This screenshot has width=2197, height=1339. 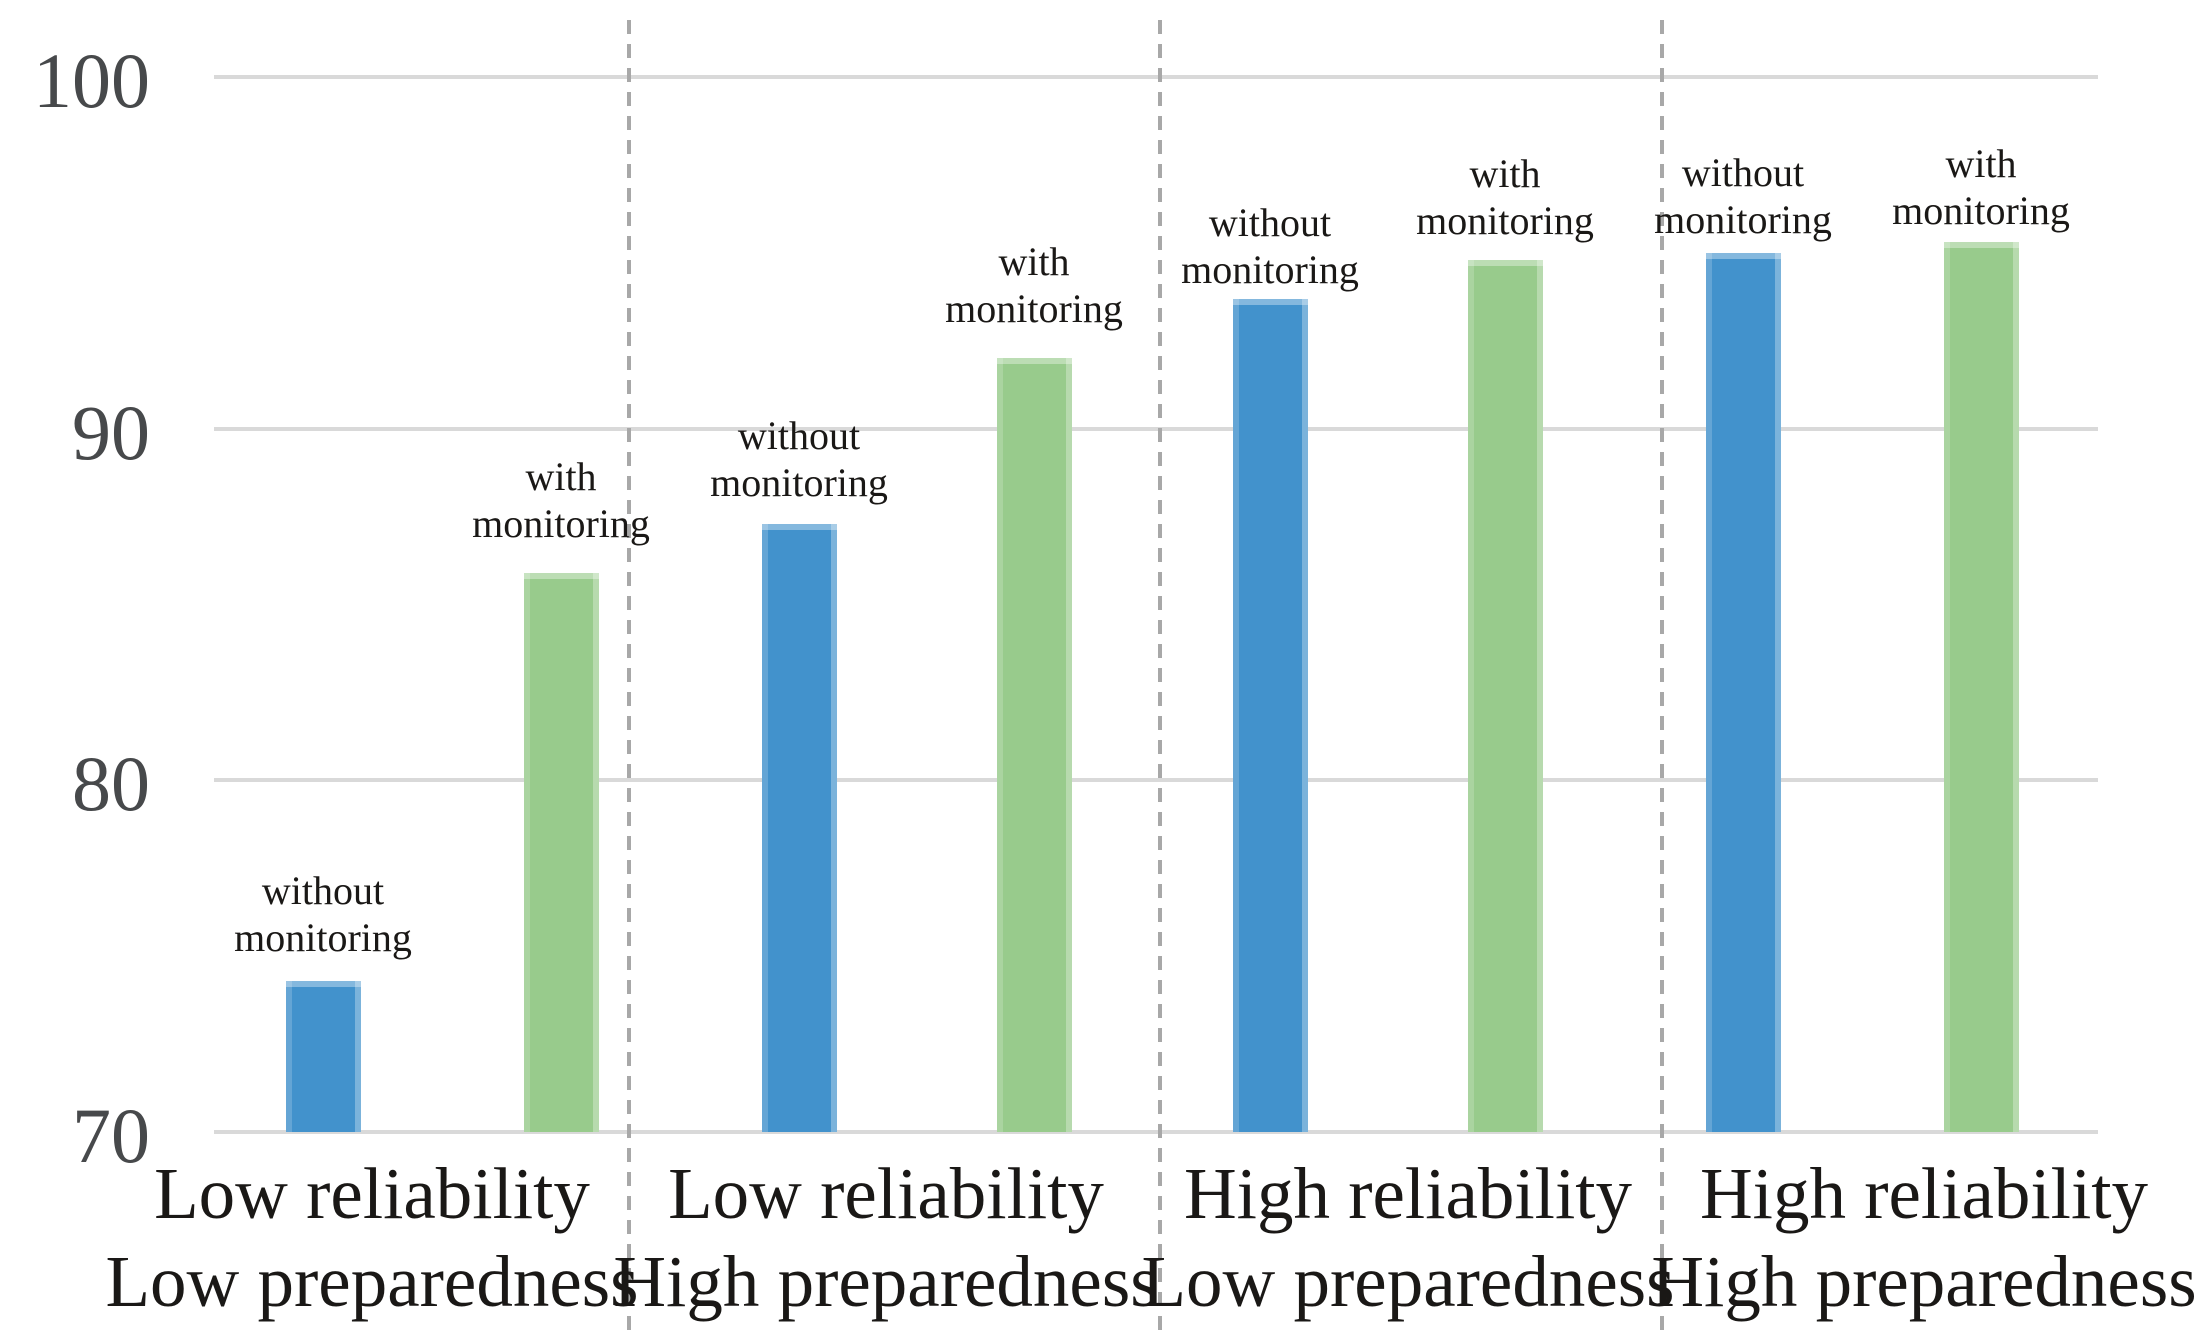 I want to click on y-axis-tick-label: 100, so click(x=91, y=80).